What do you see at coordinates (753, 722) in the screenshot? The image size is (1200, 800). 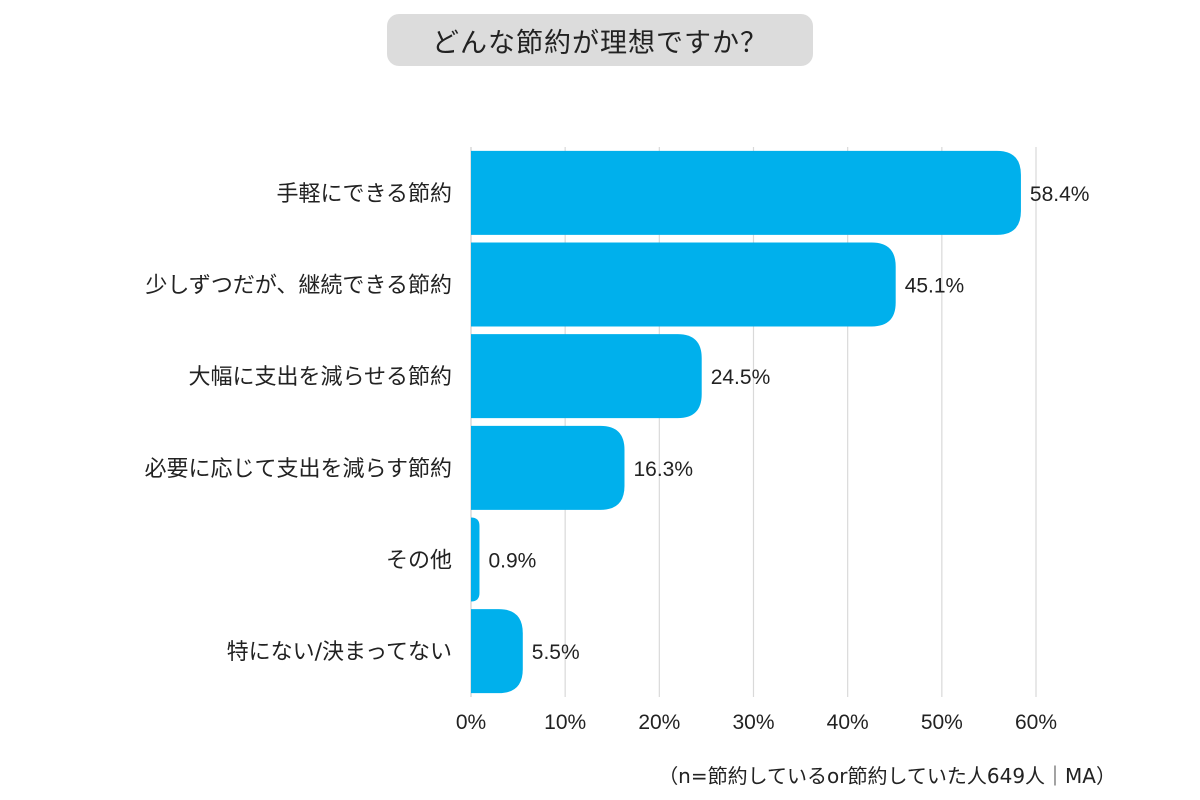 I see `x-tick-label: 30%` at bounding box center [753, 722].